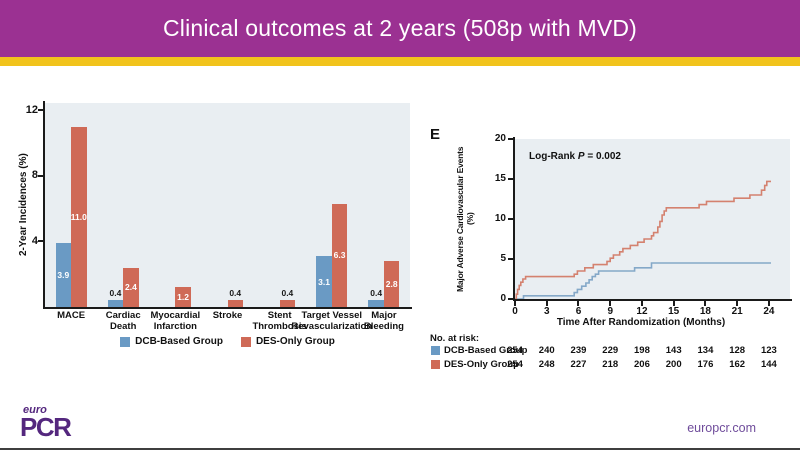 Image resolution: width=800 pixels, height=450 pixels. I want to click on risk-value: 176, so click(705, 364).